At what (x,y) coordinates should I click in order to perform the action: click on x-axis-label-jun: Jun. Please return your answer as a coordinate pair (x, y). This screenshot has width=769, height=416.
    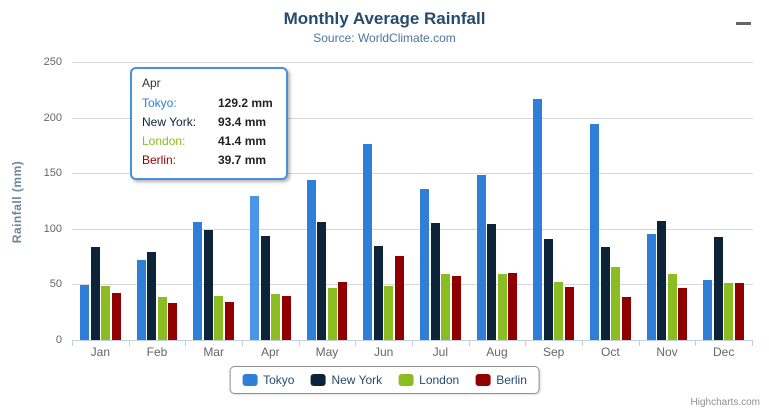
    Looking at the image, I should click on (383, 352).